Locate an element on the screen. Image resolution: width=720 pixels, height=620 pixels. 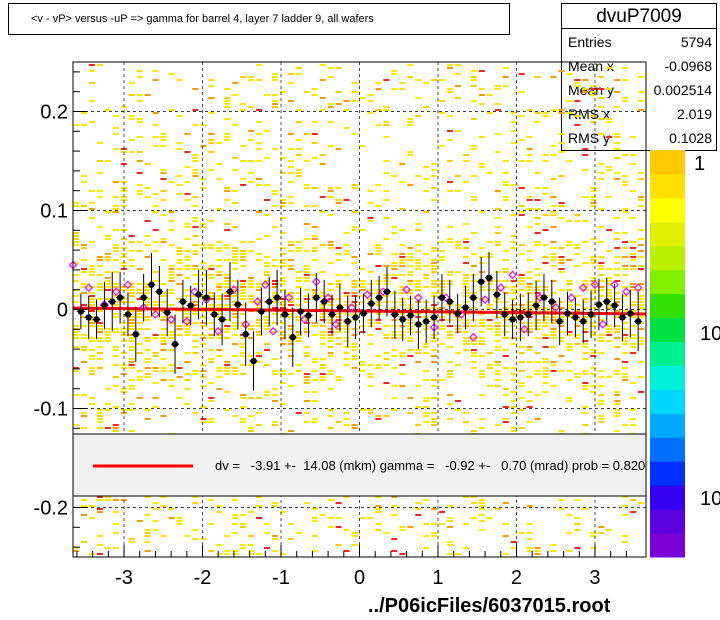
open-point is located at coordinates (603, 324).